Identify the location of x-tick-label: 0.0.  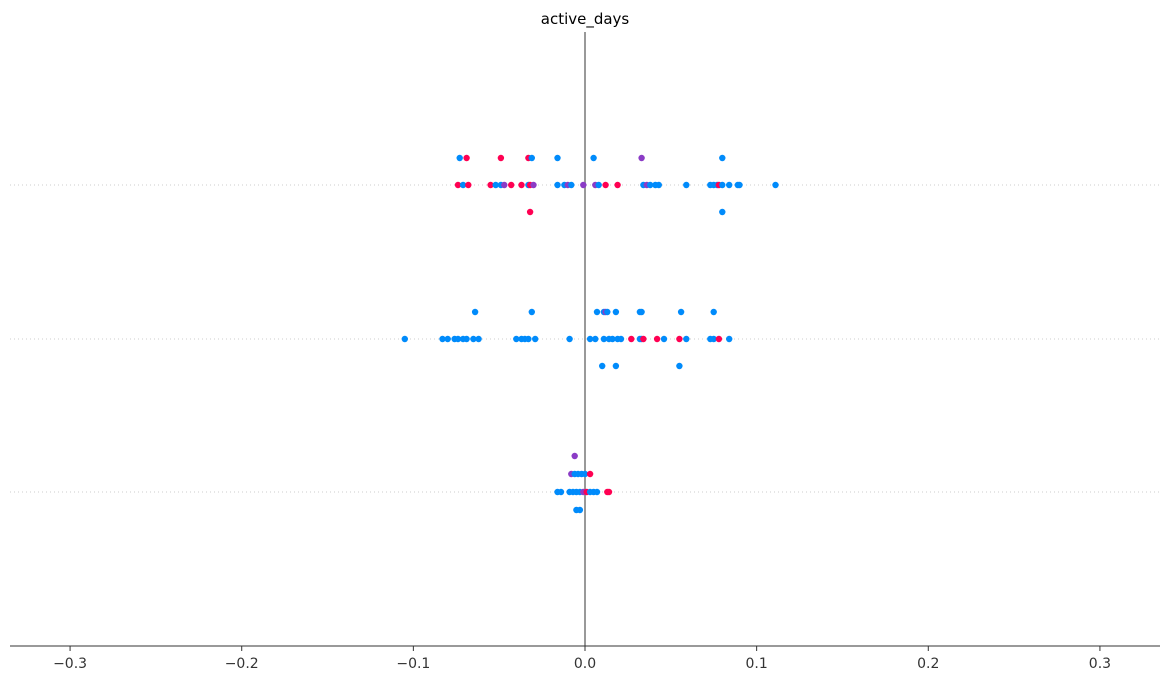
(585, 664).